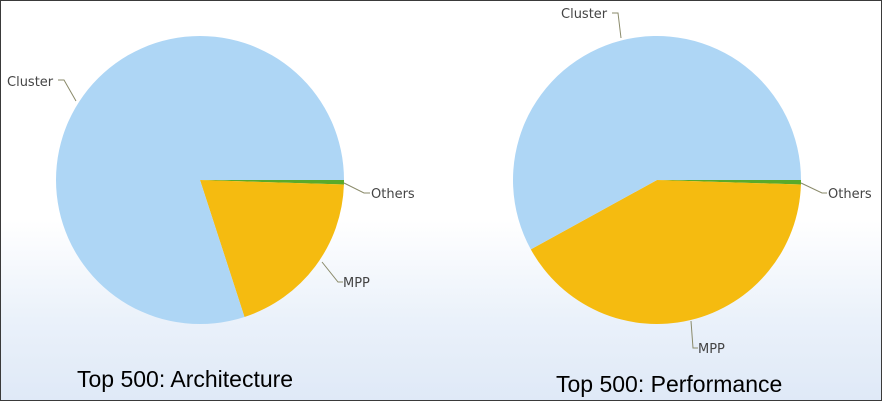 The height and width of the screenshot is (401, 882). What do you see at coordinates (356, 283) in the screenshot?
I see `pie1-label-mpp: MPP` at bounding box center [356, 283].